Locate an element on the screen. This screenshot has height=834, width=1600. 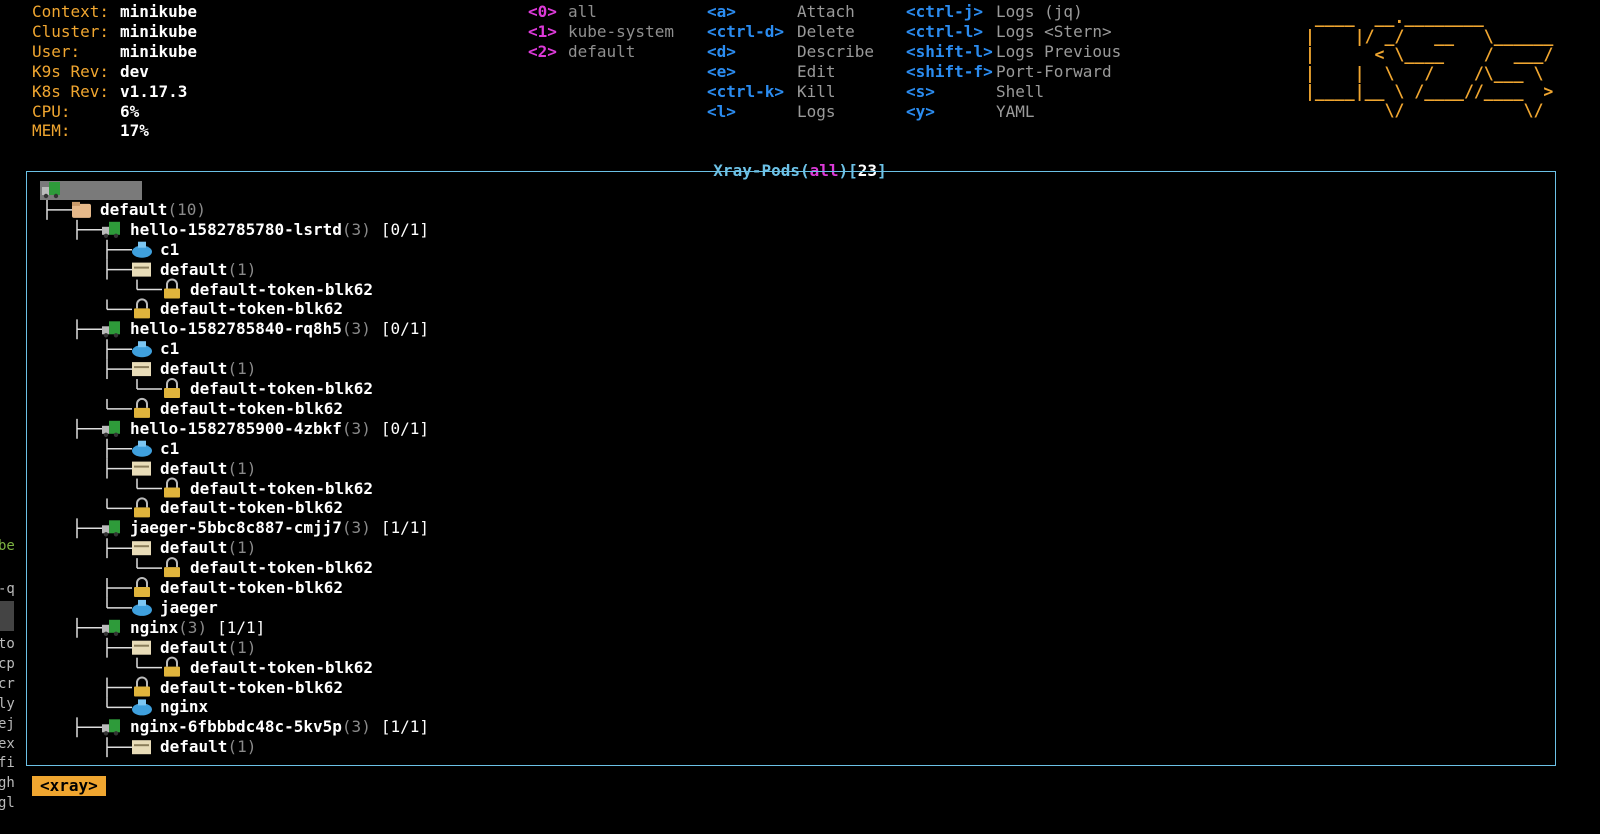
tree-row: hello-1582785900-4zbkf(3) [0/1] is located at coordinates (279, 429).